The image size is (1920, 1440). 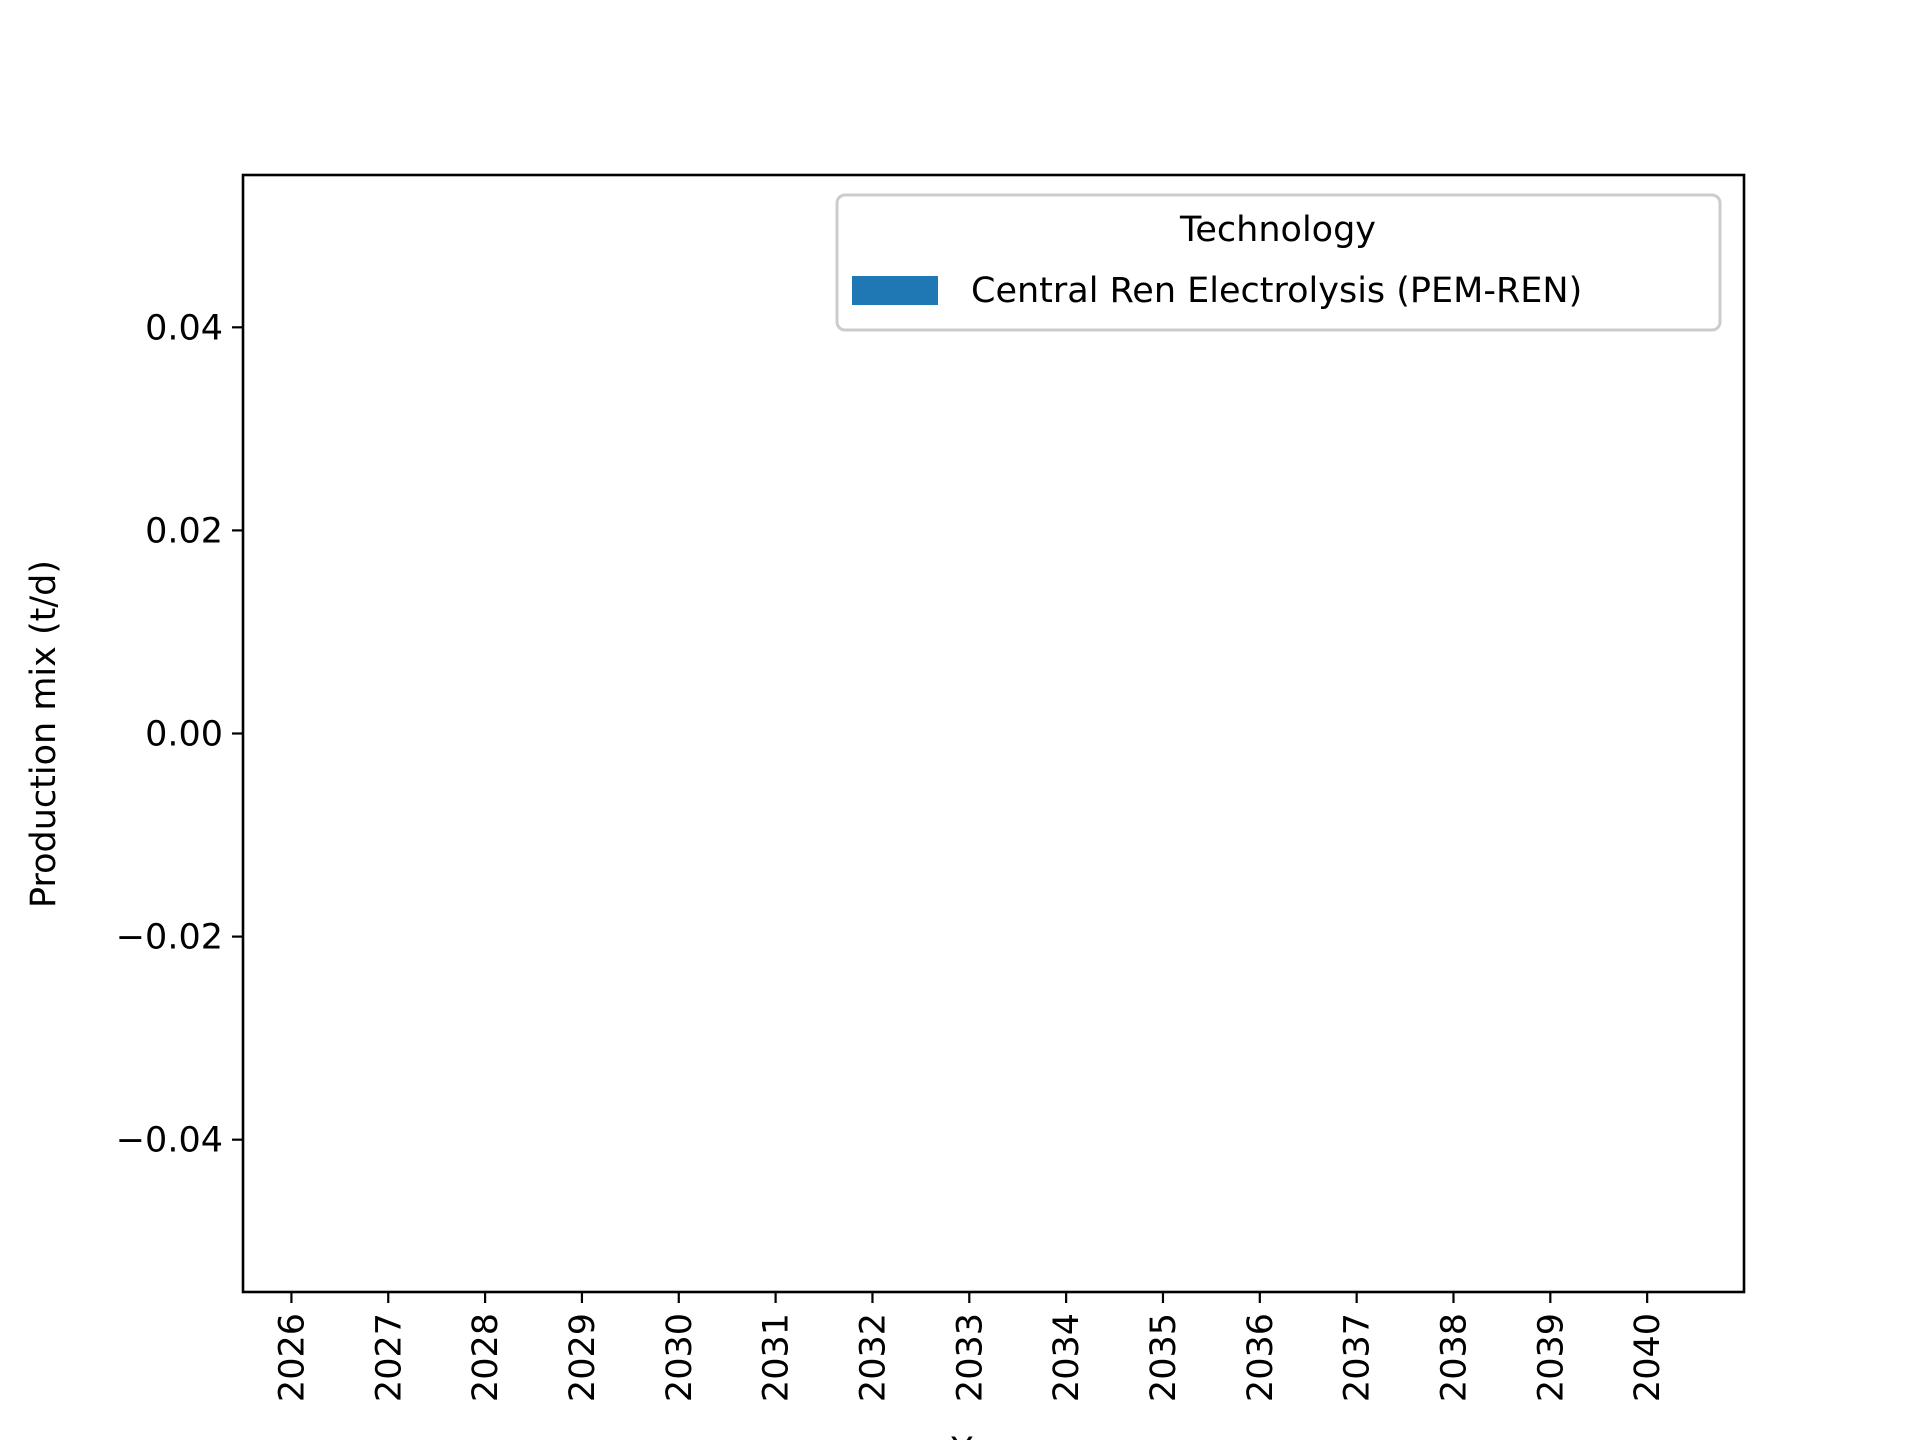 What do you see at coordinates (1276, 291) in the screenshot?
I see `legend-label: Central Ren Electrolysis (PEM-REN)` at bounding box center [1276, 291].